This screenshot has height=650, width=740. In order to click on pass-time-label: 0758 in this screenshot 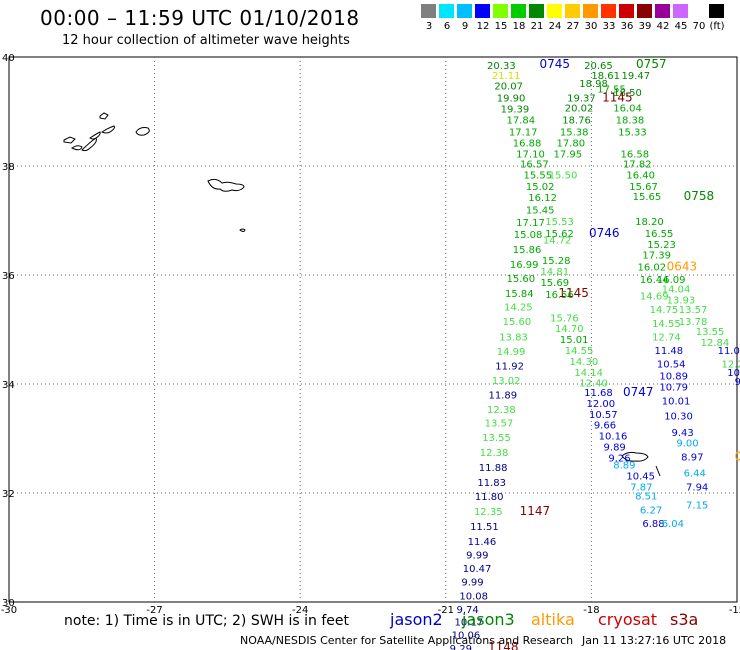, I will do `click(699, 196)`.